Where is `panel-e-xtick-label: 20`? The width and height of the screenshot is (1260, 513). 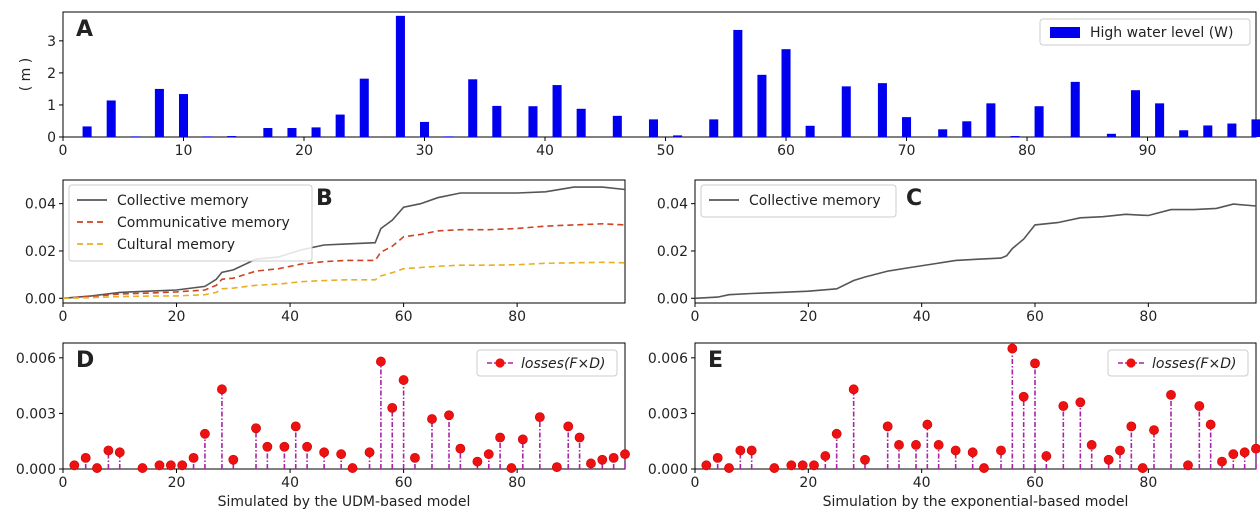
panel-e-xtick-label: 20 is located at coordinates (808, 483).